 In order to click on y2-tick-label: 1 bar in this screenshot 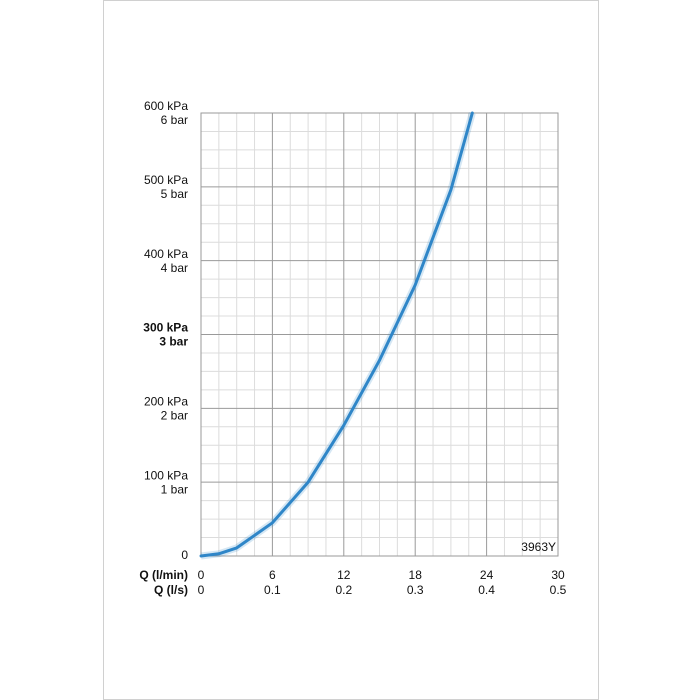, I will do `click(174, 489)`.